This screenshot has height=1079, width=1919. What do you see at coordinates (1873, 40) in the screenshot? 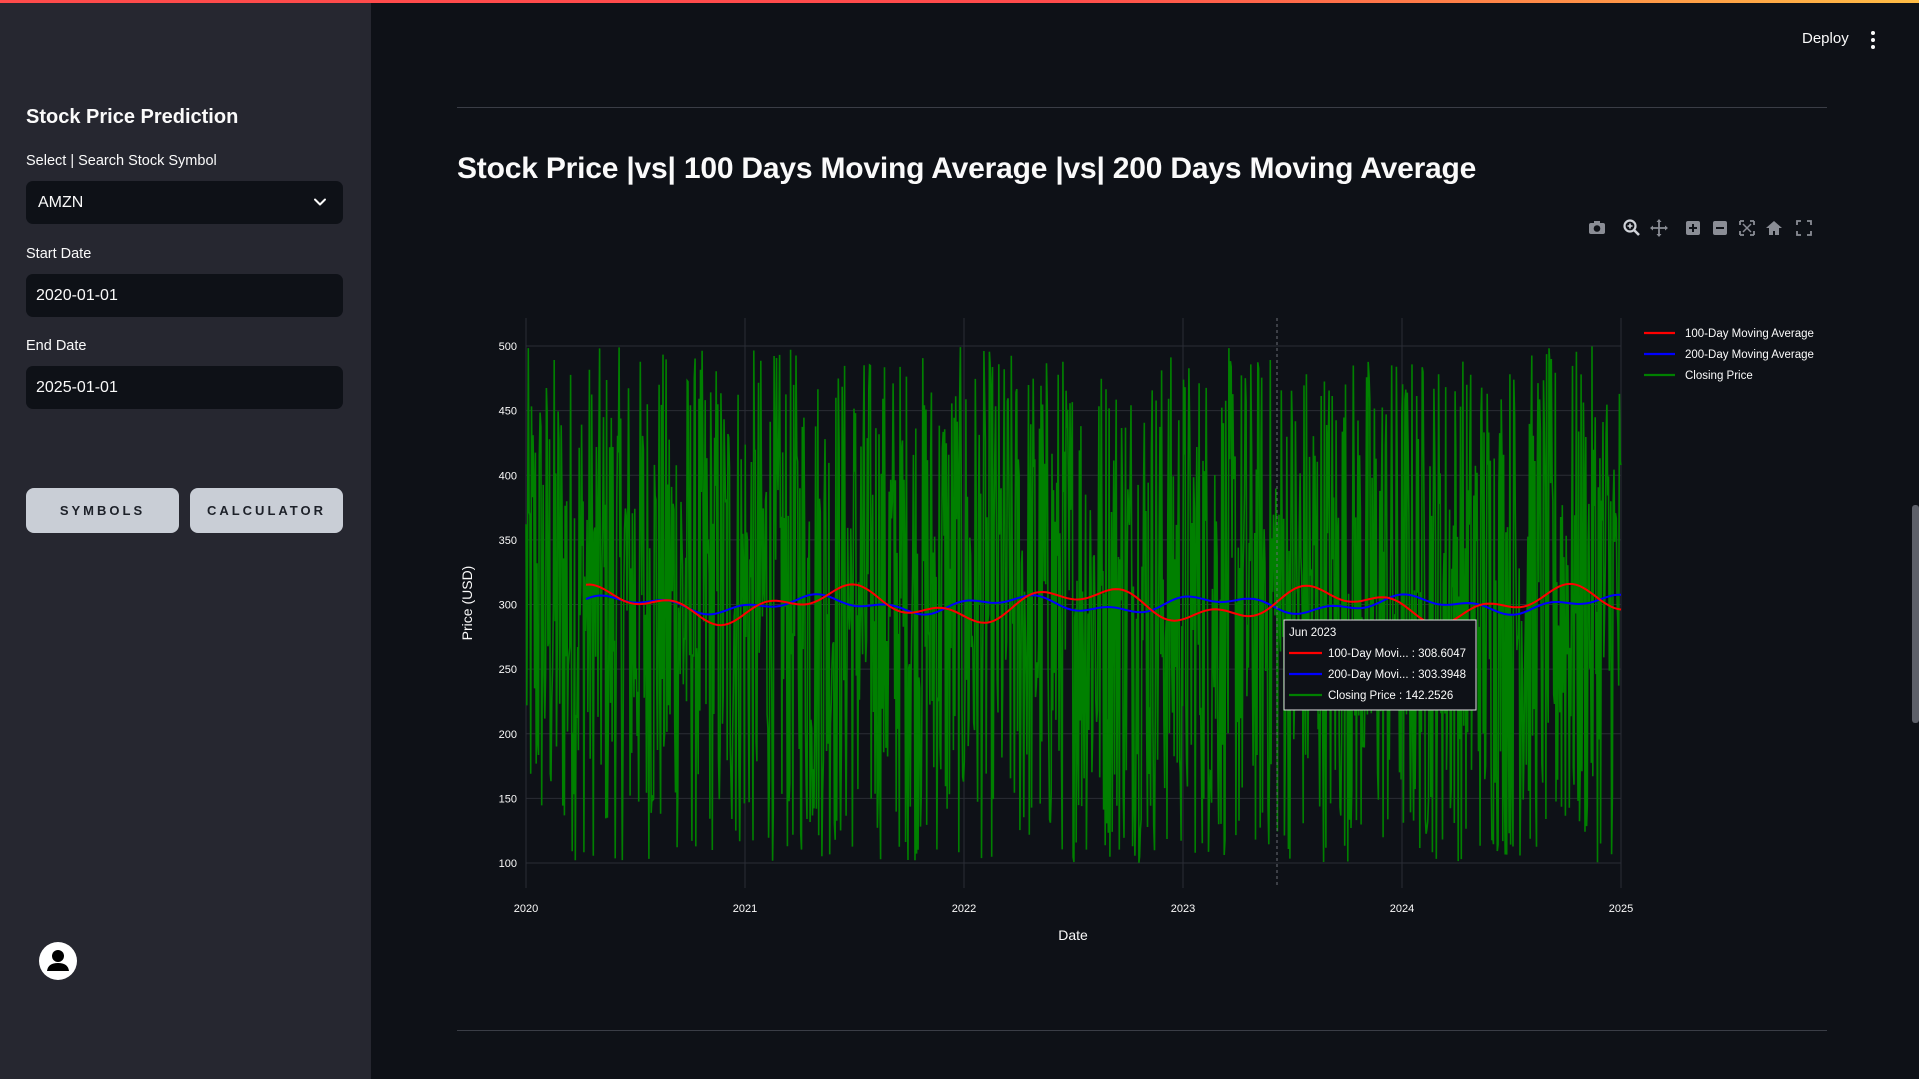
I see `kebab-menu-icon` at bounding box center [1873, 40].